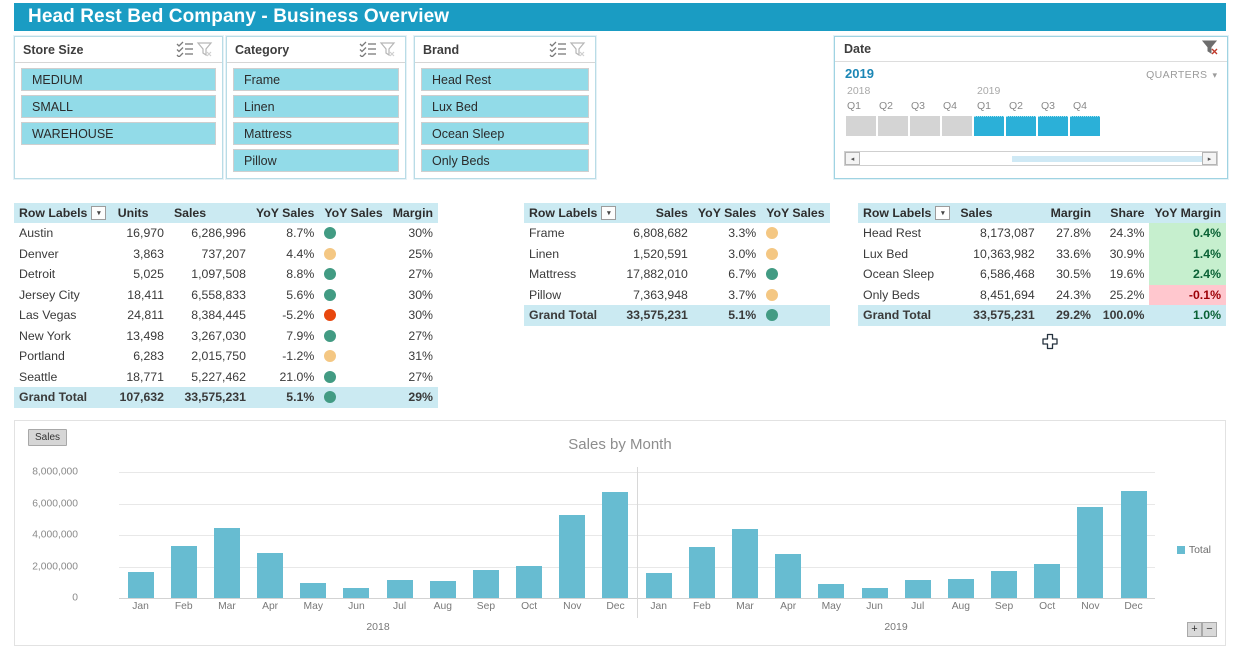  What do you see at coordinates (330, 315) in the screenshot?
I see `status-dot-red` at bounding box center [330, 315].